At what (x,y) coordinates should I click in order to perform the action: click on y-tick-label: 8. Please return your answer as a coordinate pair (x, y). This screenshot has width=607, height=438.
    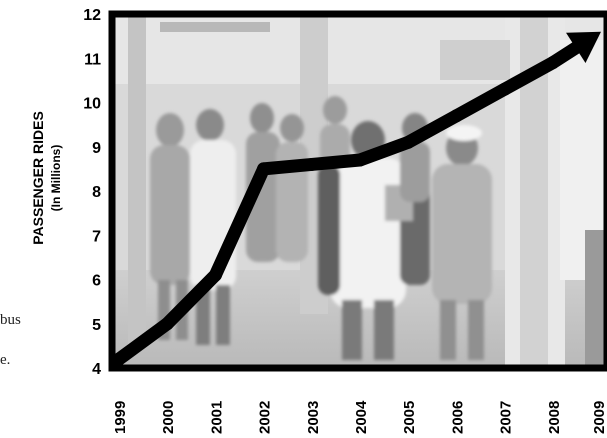
    Looking at the image, I should click on (96, 192).